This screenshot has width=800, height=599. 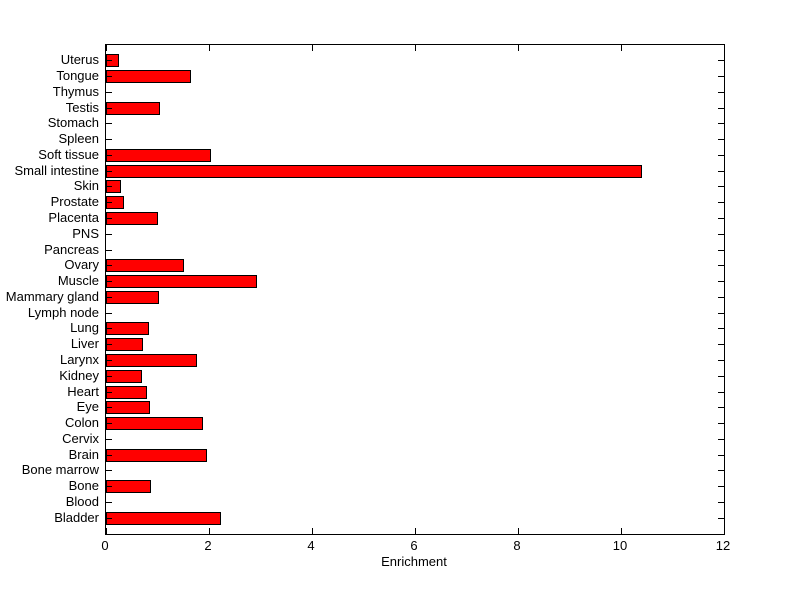 What do you see at coordinates (82, 107) in the screenshot?
I see `y-axis-label-testis: Testis` at bounding box center [82, 107].